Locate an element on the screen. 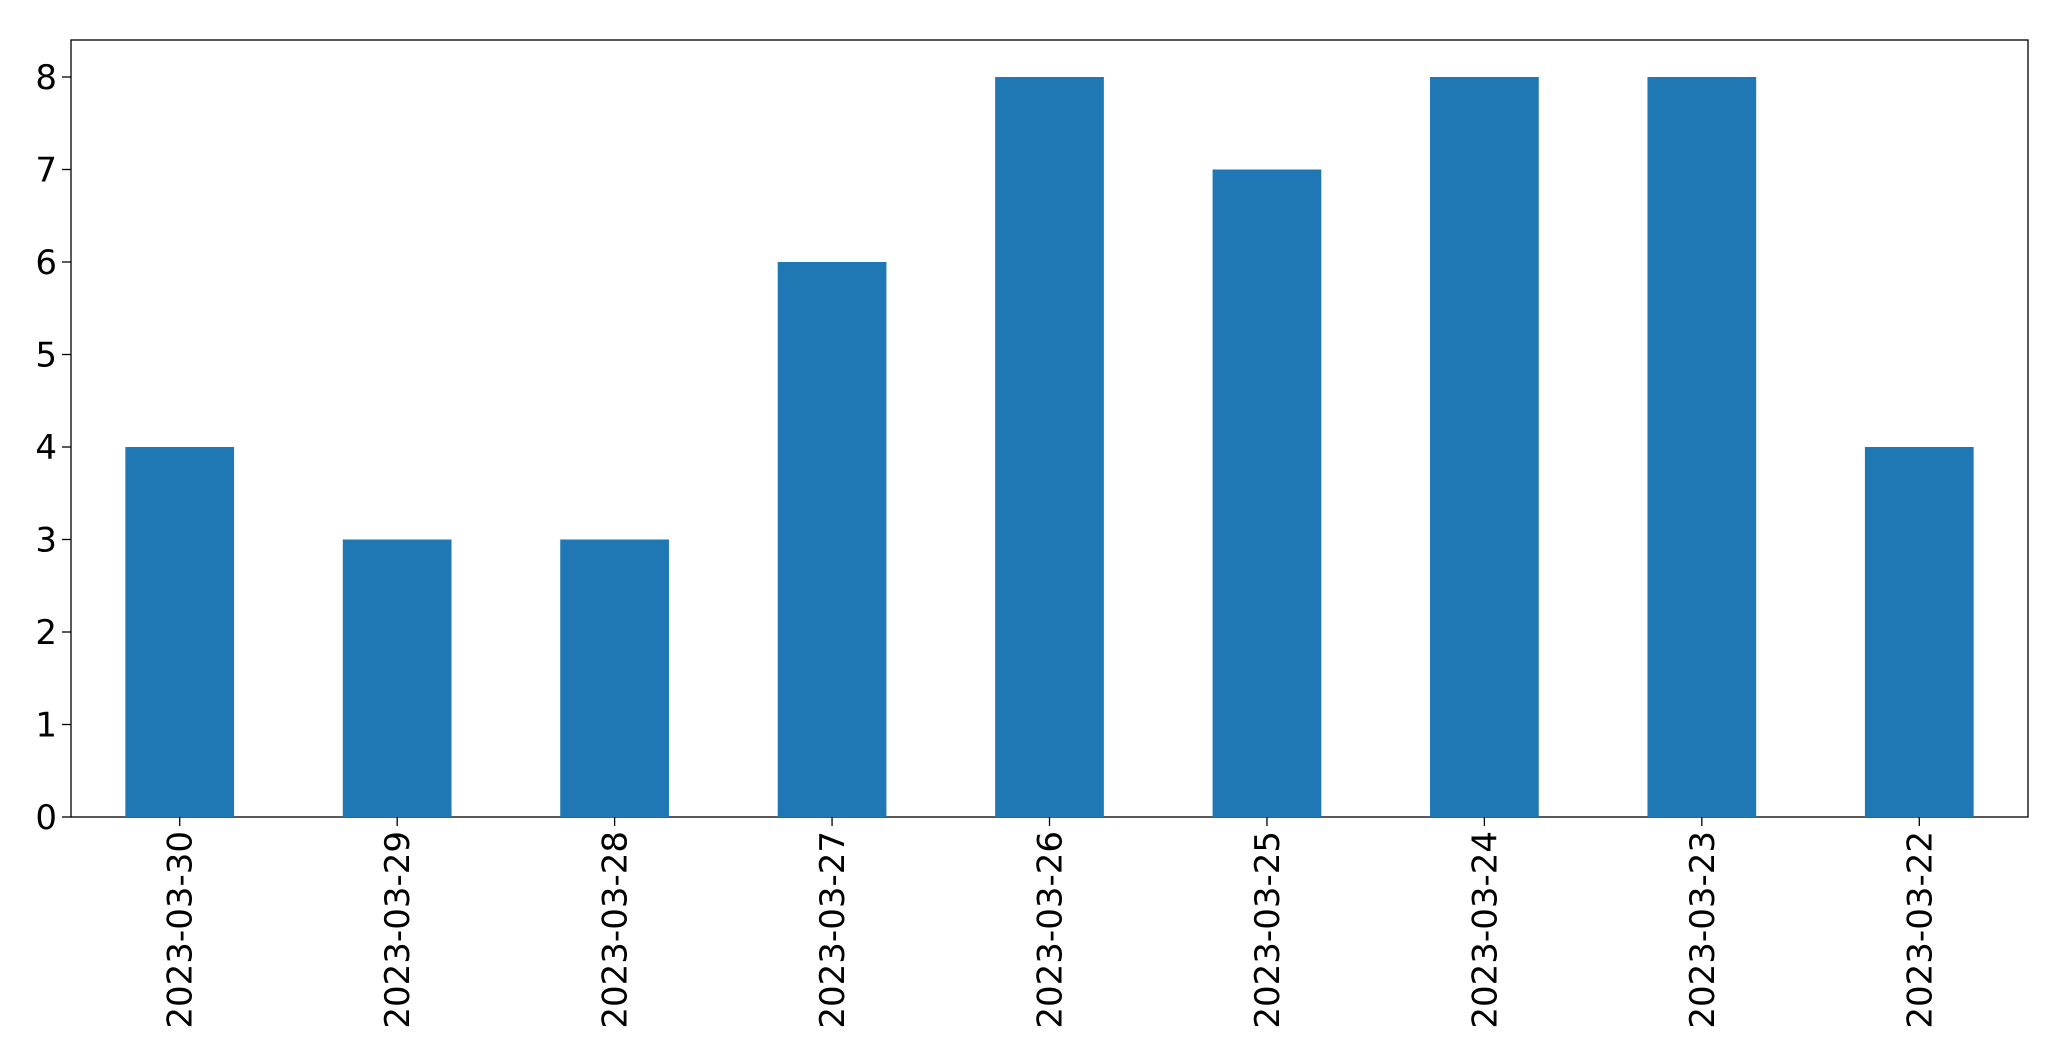 The image size is (2049, 1061). y-tick-label: 1 is located at coordinates (46, 726).